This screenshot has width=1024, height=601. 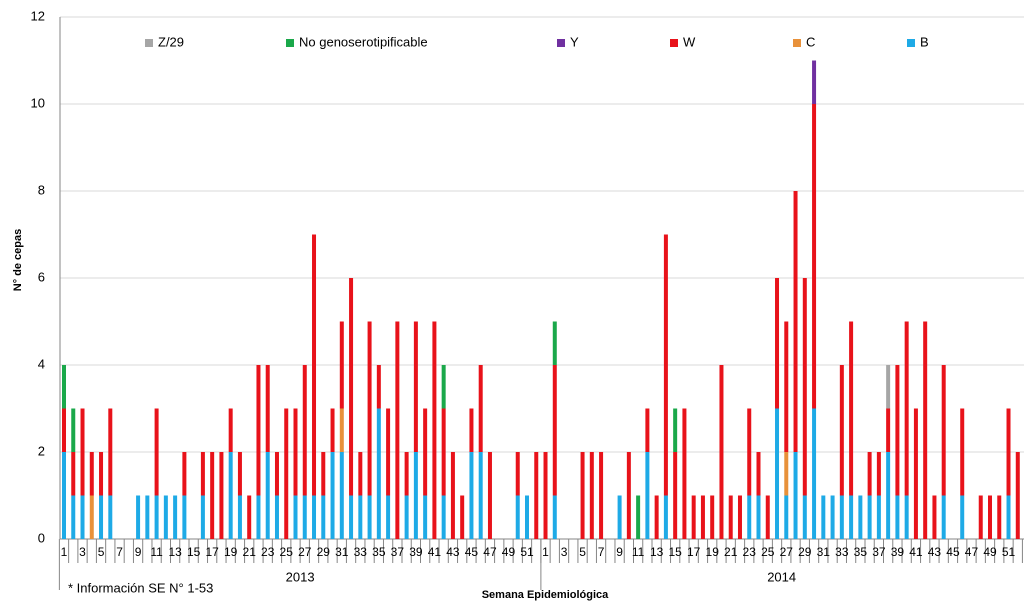 I want to click on x-tick-label: 51, so click(x=1009, y=552).